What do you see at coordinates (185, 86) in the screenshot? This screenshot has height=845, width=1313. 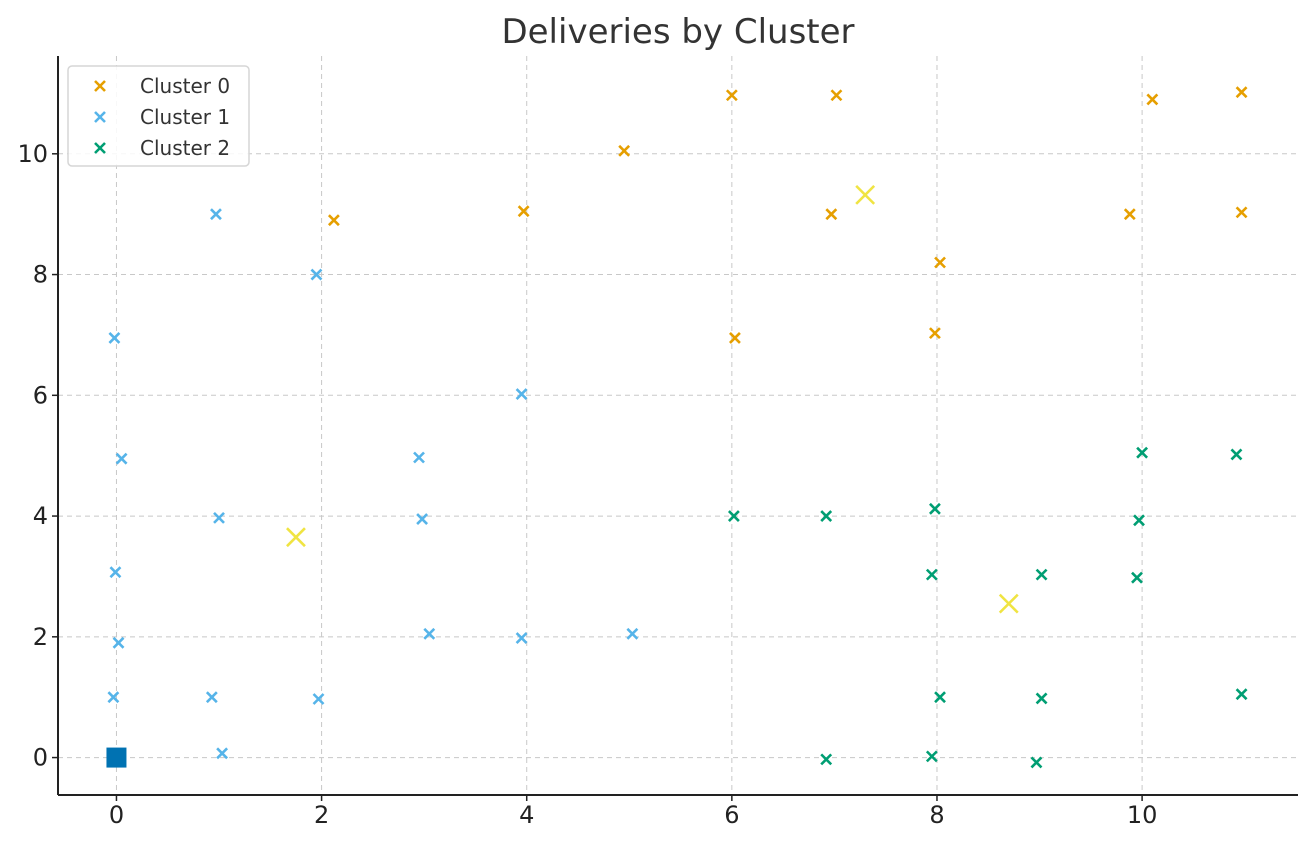 I see `legend-label-cluster-0: Cluster 0` at bounding box center [185, 86].